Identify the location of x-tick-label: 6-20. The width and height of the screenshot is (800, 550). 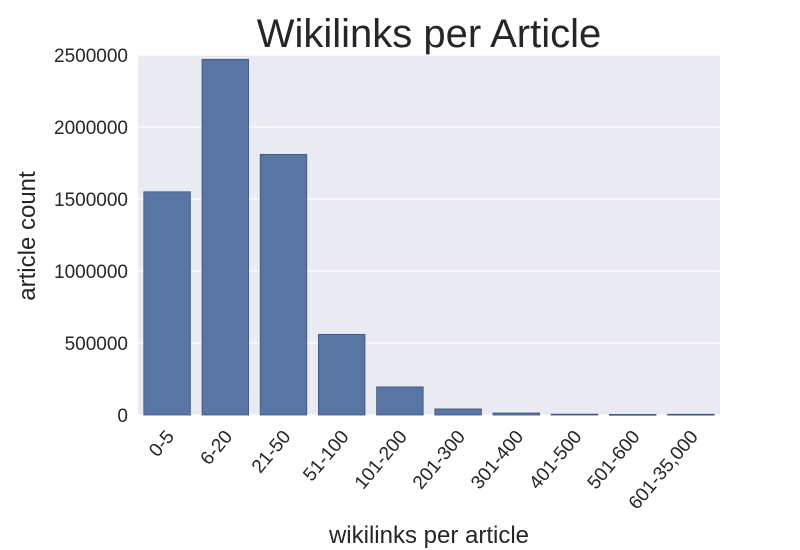
(217, 448).